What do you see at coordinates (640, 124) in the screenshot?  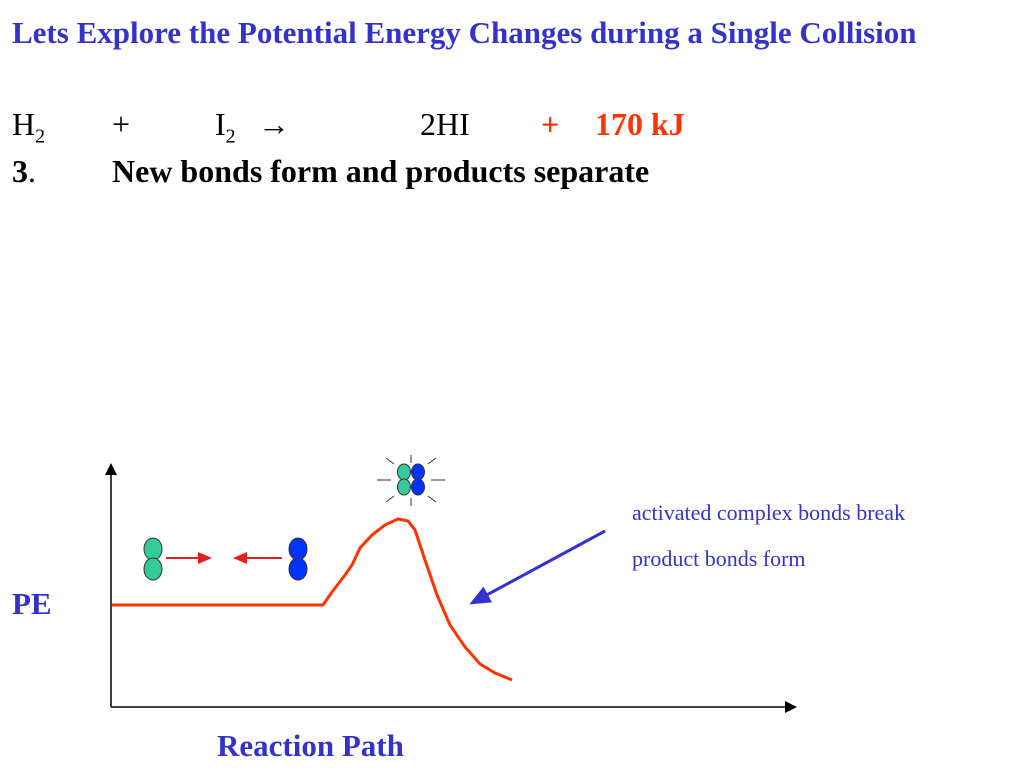 I see `energy: 170 kJ` at bounding box center [640, 124].